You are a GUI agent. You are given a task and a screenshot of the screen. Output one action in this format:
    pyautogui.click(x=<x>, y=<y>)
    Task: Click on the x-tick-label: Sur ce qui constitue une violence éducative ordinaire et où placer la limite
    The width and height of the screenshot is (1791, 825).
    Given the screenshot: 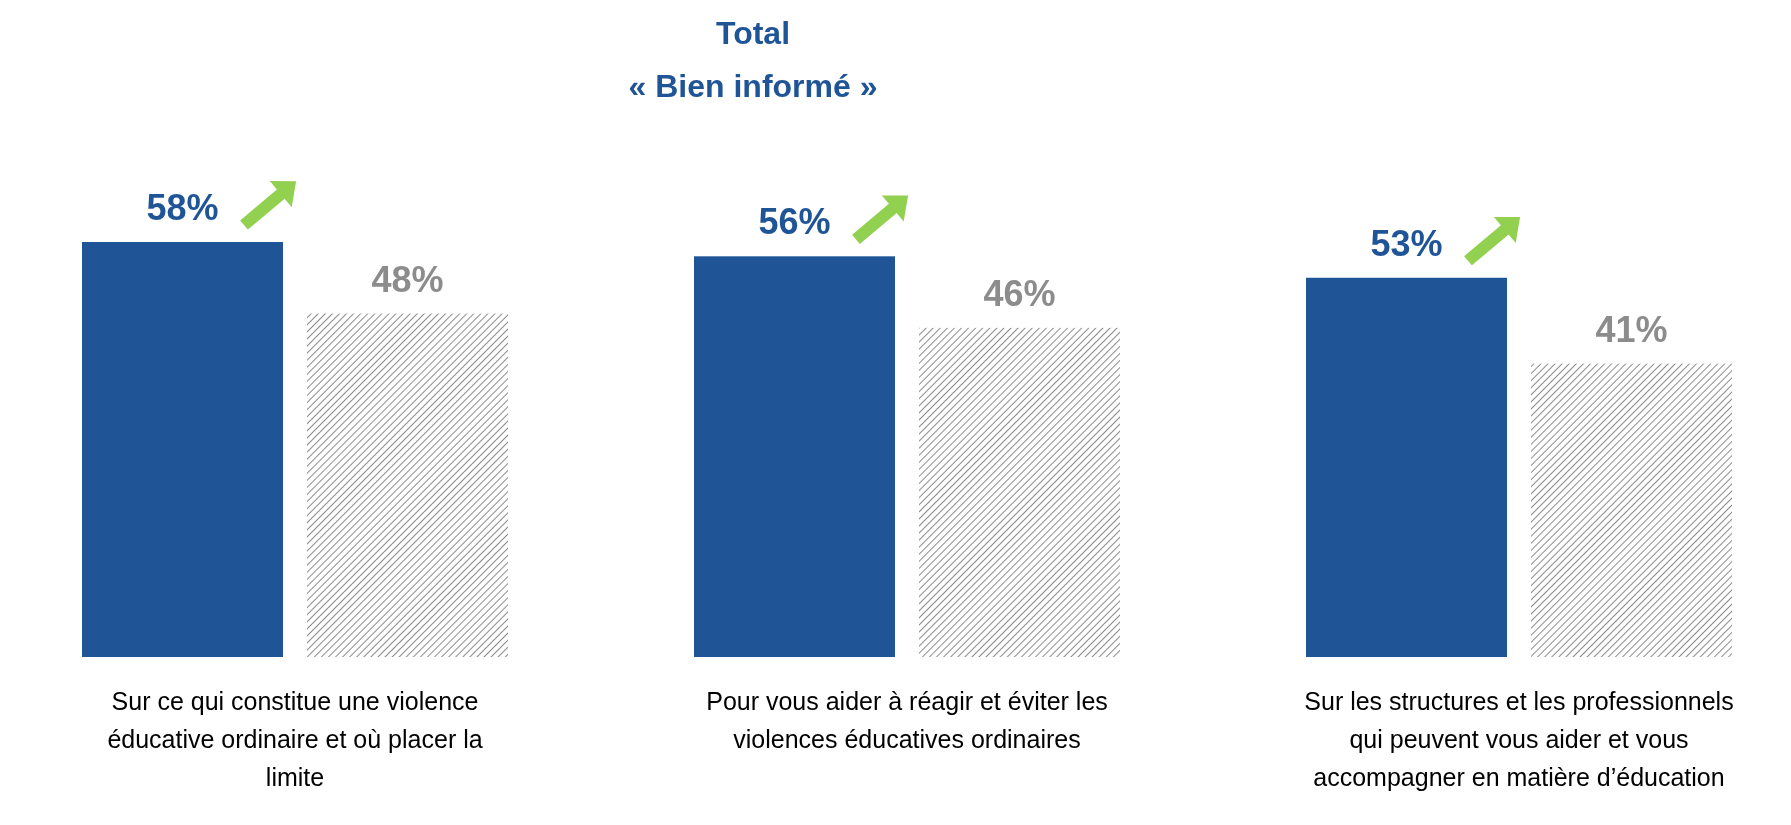 What is the action you would take?
    pyautogui.click(x=295, y=739)
    